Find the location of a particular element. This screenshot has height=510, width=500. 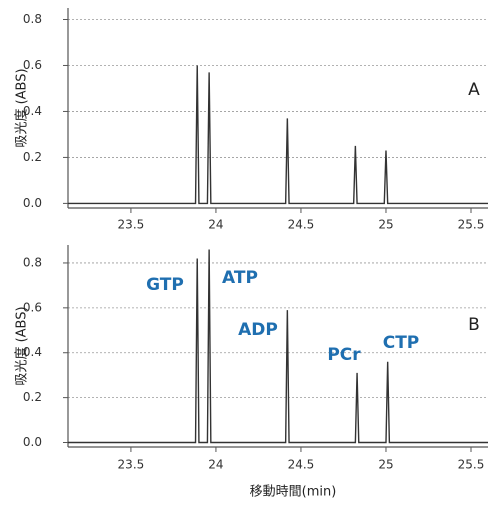

peak-label: ADP is located at coordinates (258, 330).